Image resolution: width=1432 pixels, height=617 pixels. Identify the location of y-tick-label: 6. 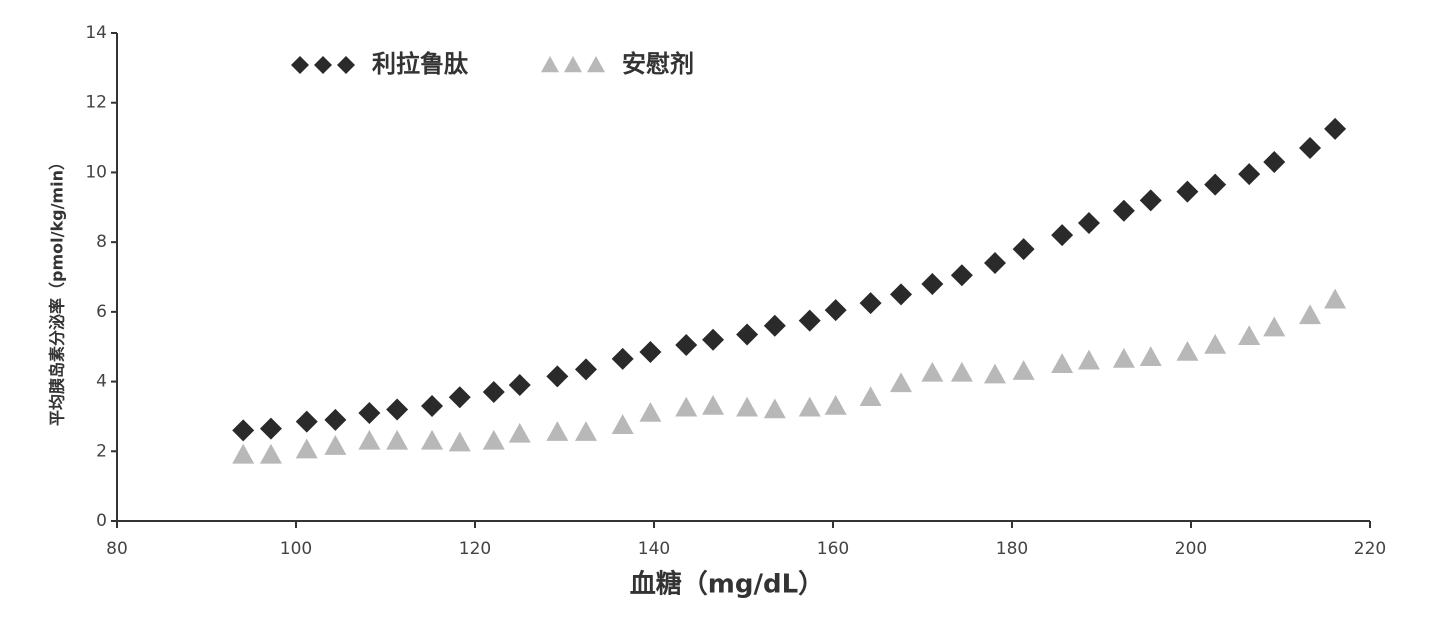
(101, 312).